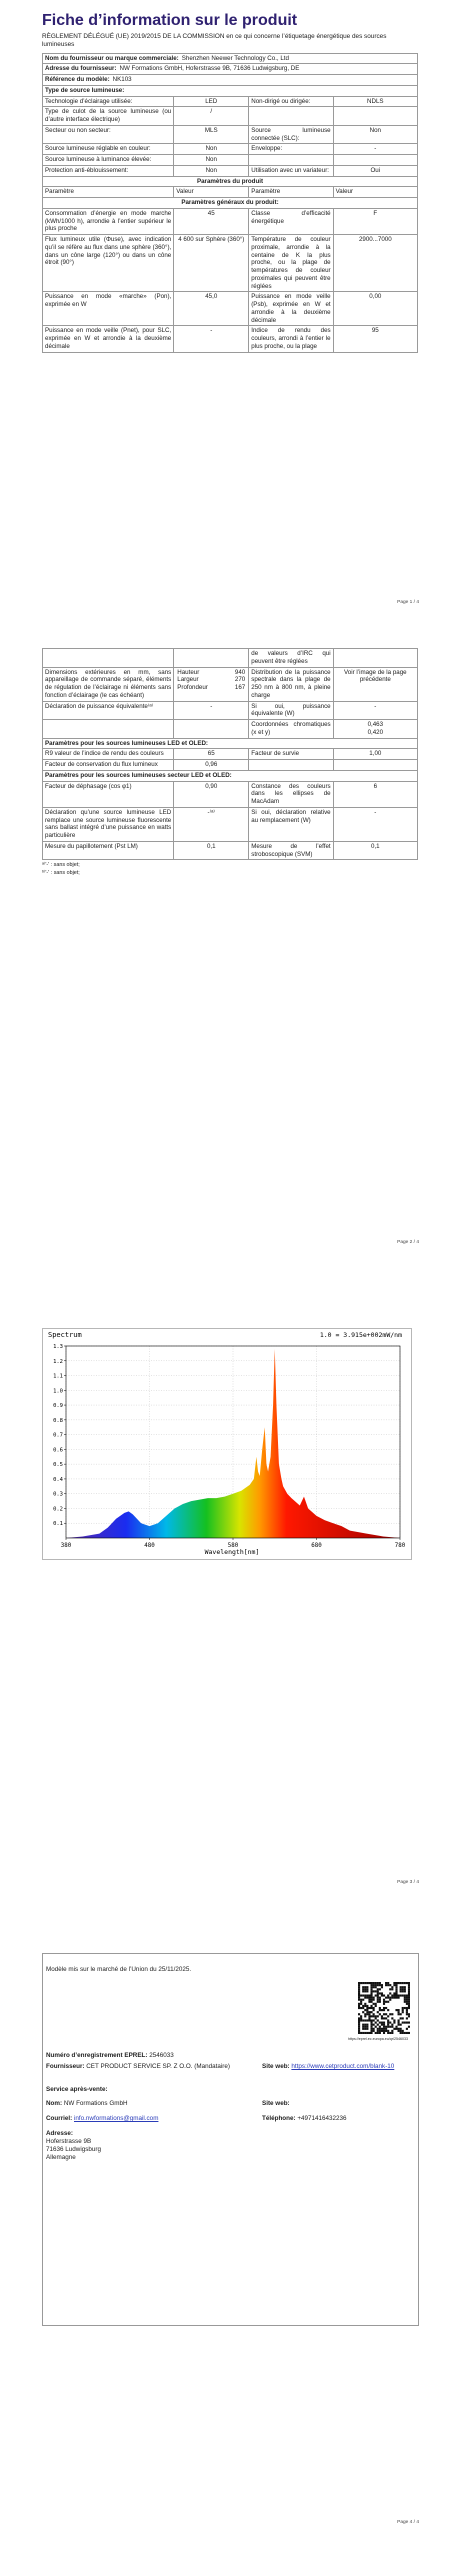 The image size is (453, 2560). I want to click on value-cell: 0,90, so click(211, 794).